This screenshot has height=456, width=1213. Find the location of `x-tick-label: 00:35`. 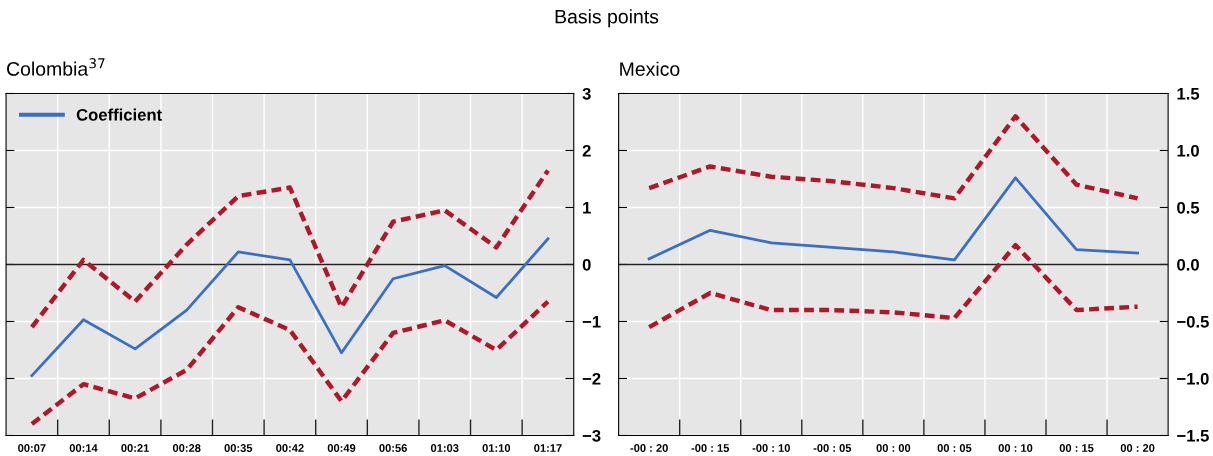

x-tick-label: 00:35 is located at coordinates (238, 448).